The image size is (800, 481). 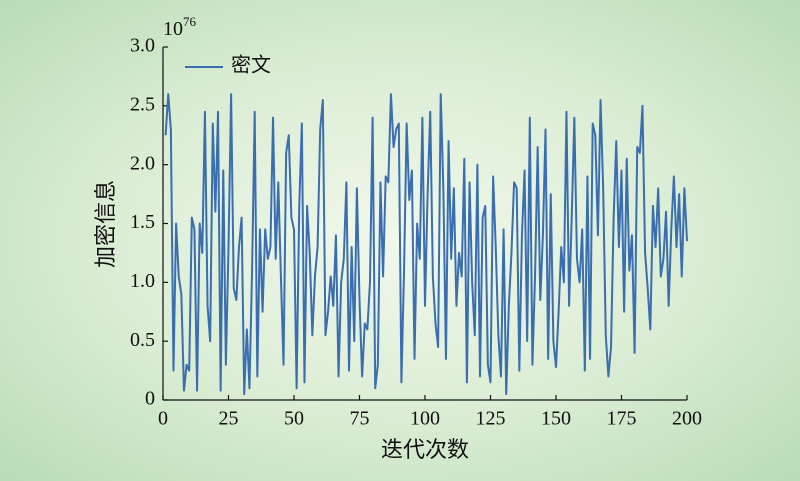 I want to click on y-tick-label: 0, so click(x=150, y=399).